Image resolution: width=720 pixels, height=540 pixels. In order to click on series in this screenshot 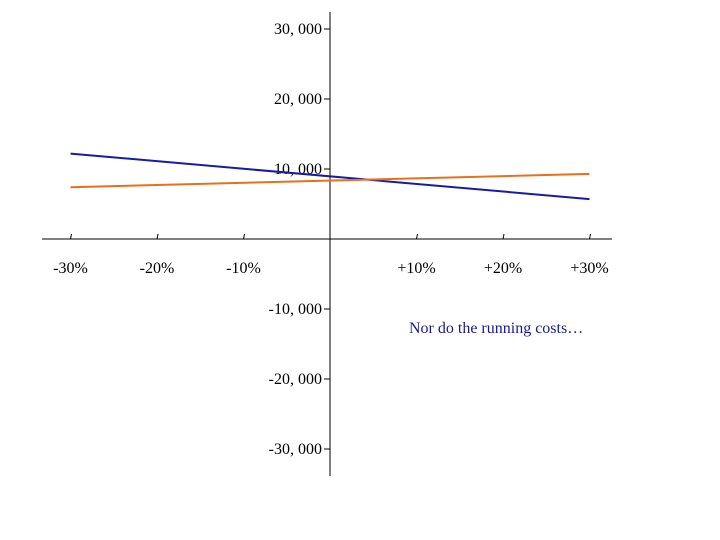, I will do `click(330, 176)`.